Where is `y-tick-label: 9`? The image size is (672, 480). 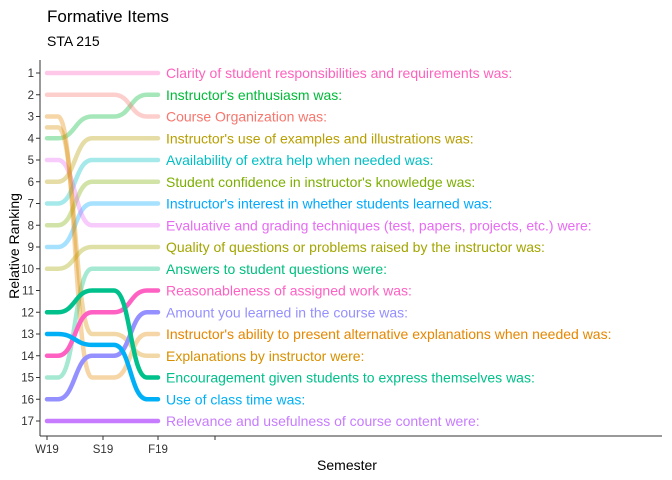
y-tick-label: 9 is located at coordinates (31, 248).